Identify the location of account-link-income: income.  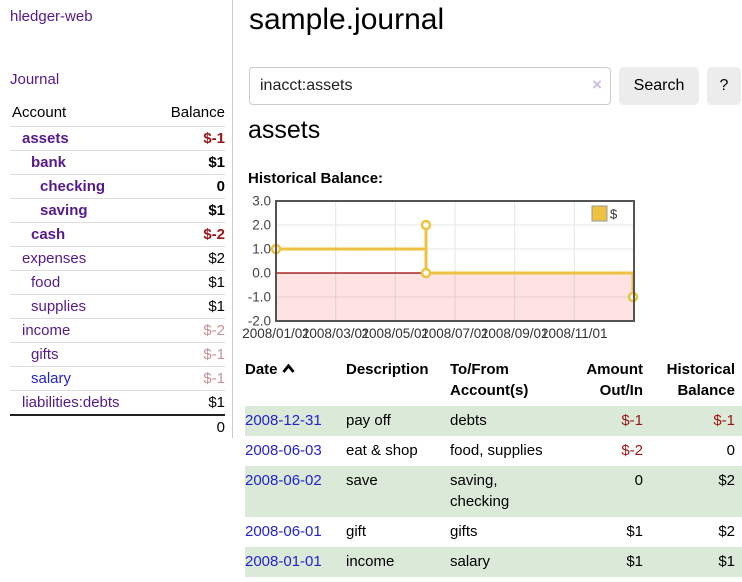
(46, 330).